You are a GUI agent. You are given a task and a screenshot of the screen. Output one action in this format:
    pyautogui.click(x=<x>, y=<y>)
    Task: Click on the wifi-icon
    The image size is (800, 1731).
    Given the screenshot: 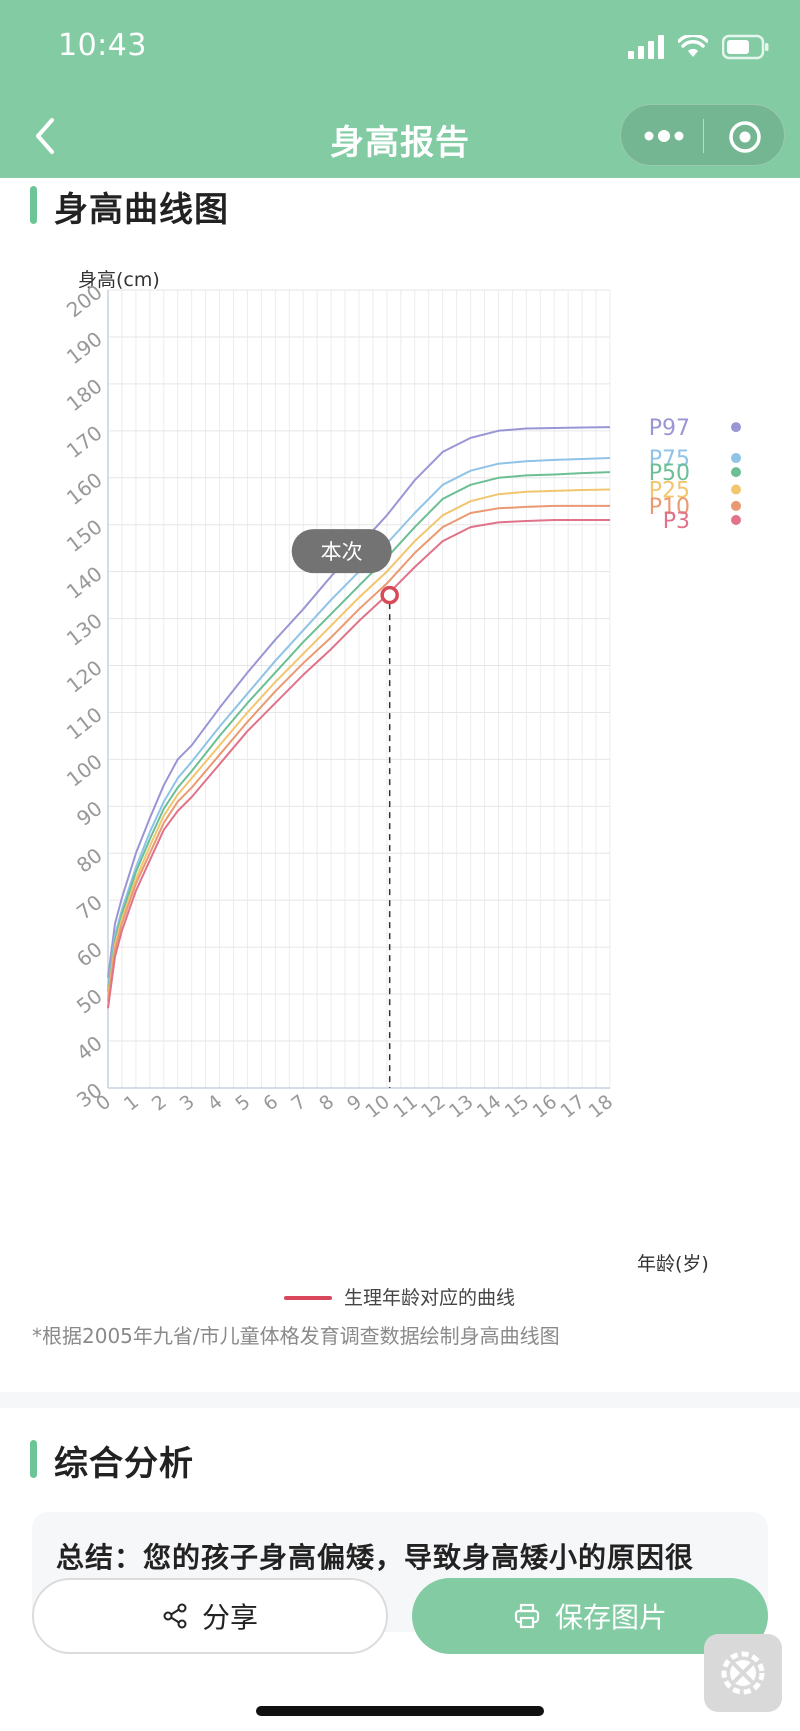 What is the action you would take?
    pyautogui.click(x=693, y=46)
    